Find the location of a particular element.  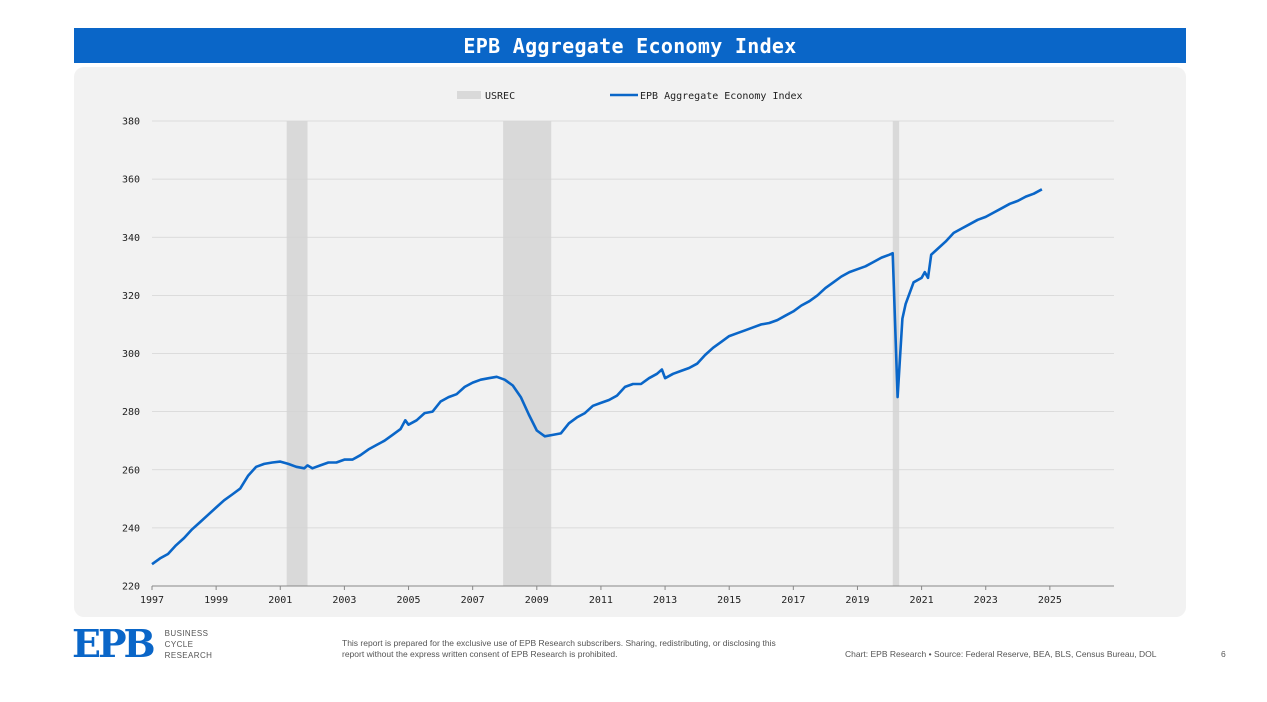

y-tick-label: 340 is located at coordinates (131, 238).